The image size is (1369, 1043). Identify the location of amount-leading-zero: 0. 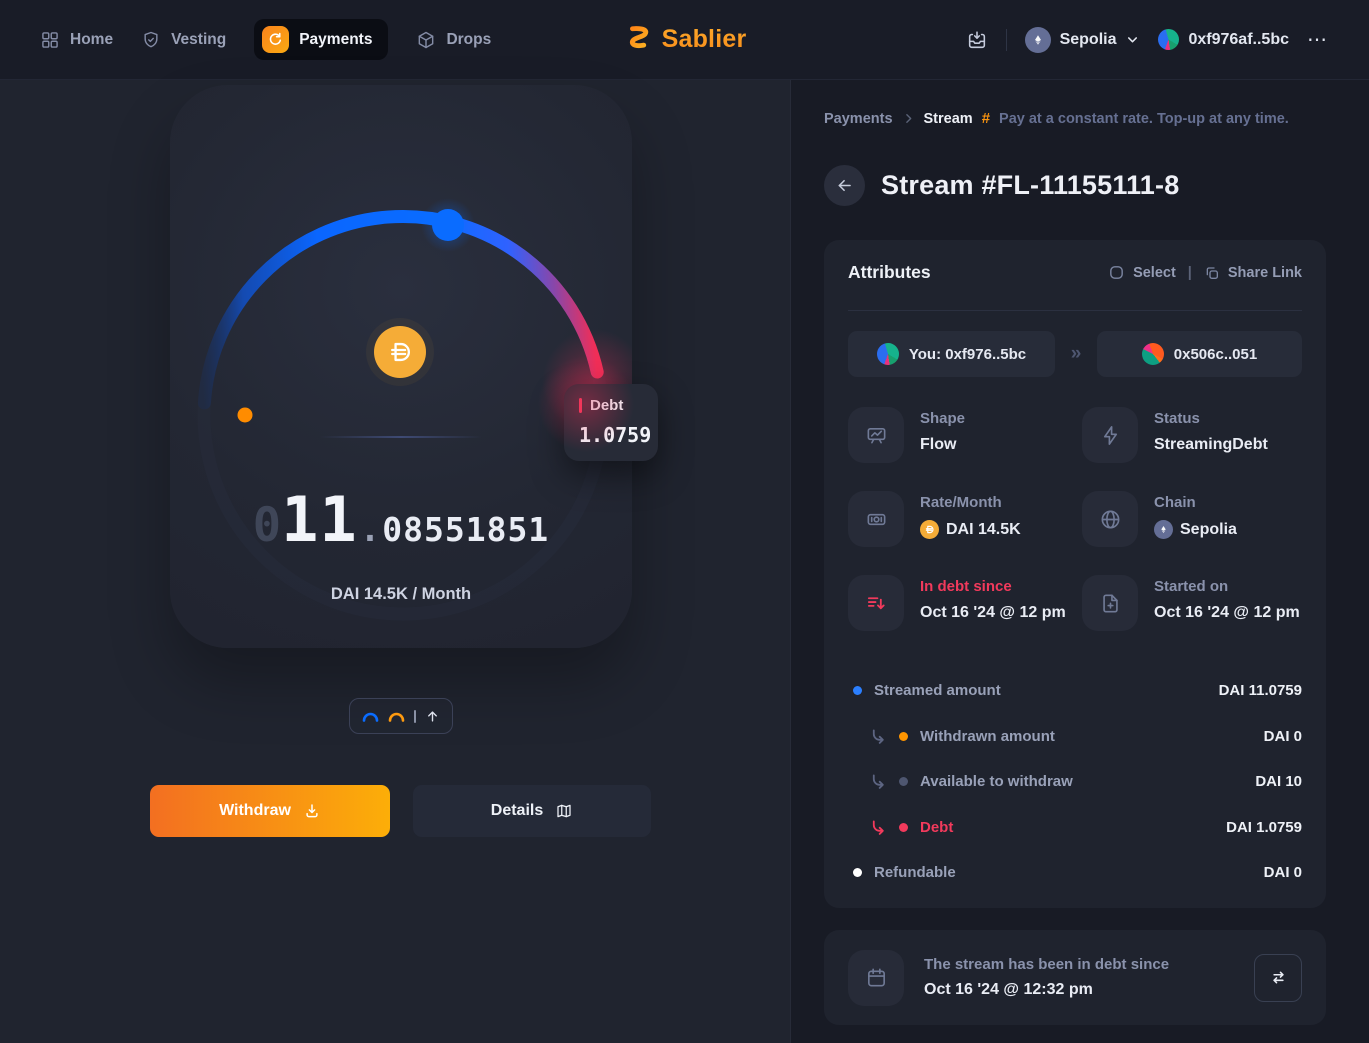
(267, 525).